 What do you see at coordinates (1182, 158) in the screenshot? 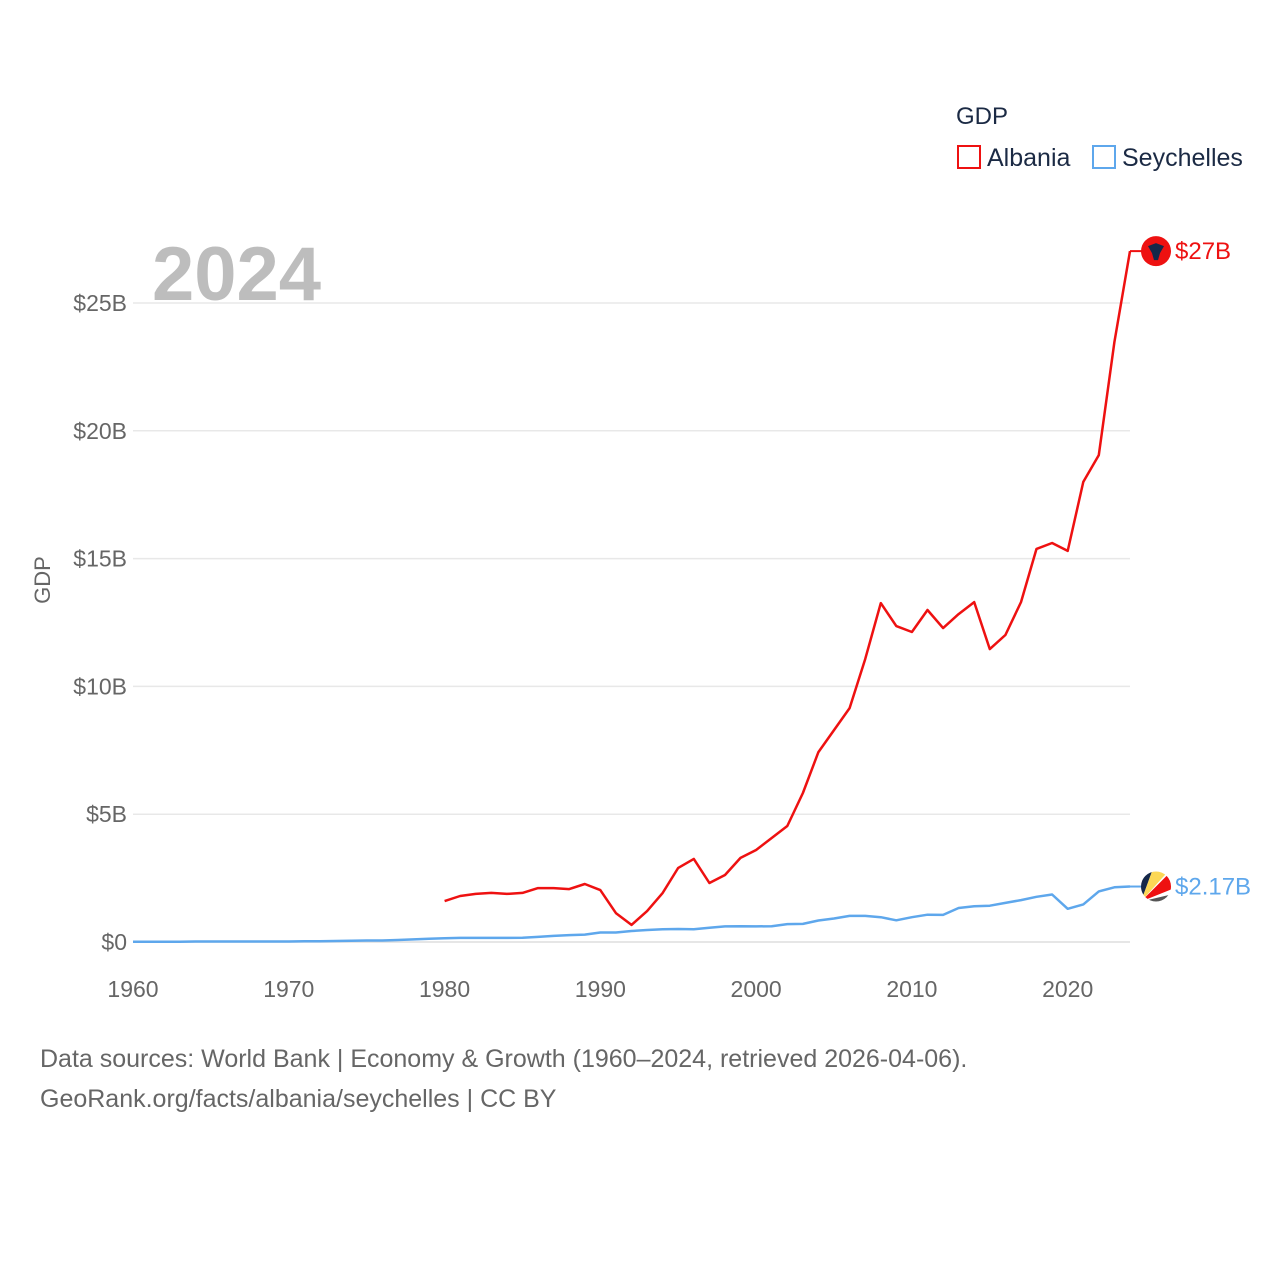
I see `legend-label-seychelles: Seychelles` at bounding box center [1182, 158].